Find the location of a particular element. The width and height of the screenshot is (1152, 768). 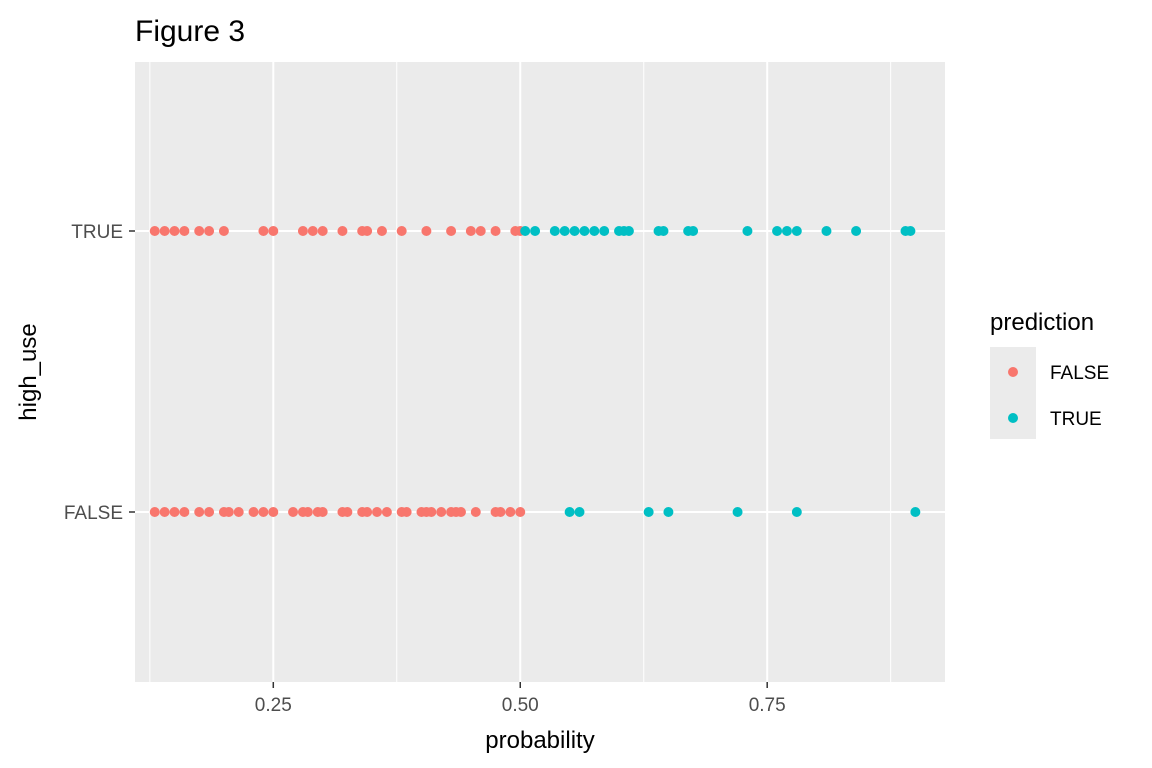

legend-title: prediction is located at coordinates (1042, 322).